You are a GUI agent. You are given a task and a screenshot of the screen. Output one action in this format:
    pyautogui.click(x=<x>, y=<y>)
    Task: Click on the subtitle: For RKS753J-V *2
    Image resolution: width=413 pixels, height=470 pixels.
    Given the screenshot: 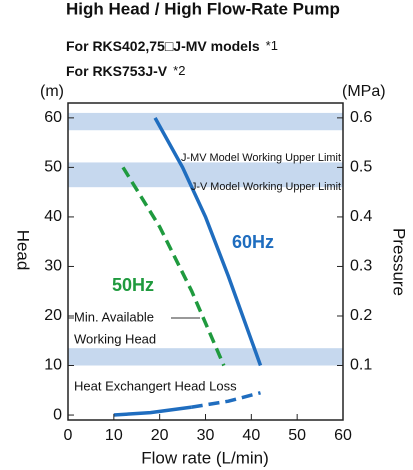 What is the action you would take?
    pyautogui.click(x=125, y=71)
    